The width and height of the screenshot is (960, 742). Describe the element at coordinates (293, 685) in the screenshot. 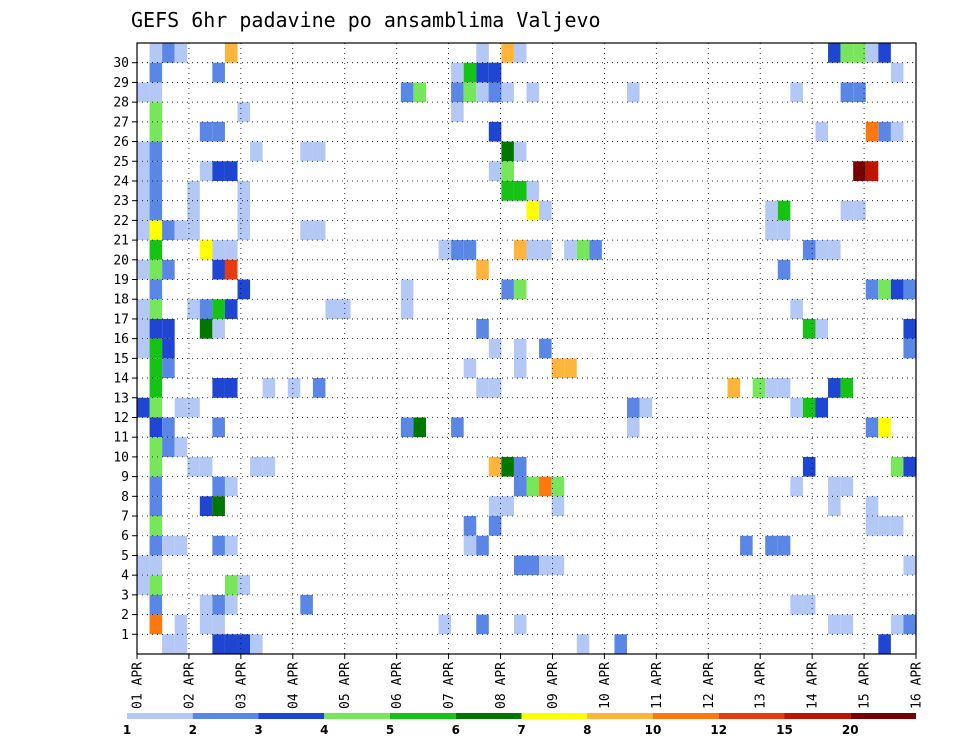

I see `x-tick-label: 04 APR` at that location.